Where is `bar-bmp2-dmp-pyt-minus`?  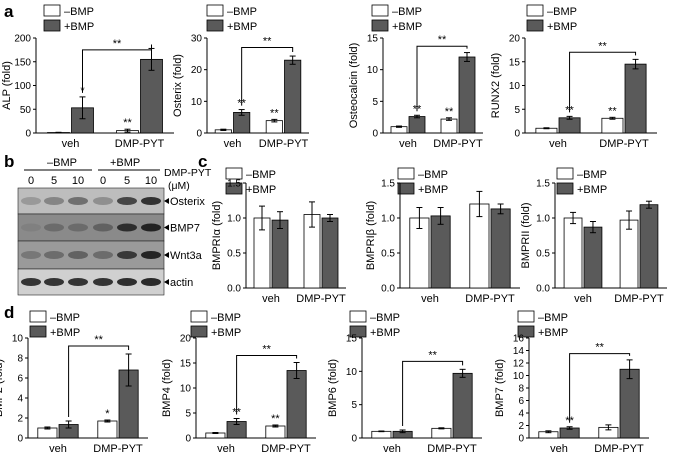
bar-bmp2-dmp-pyt-minus is located at coordinates (107, 429).